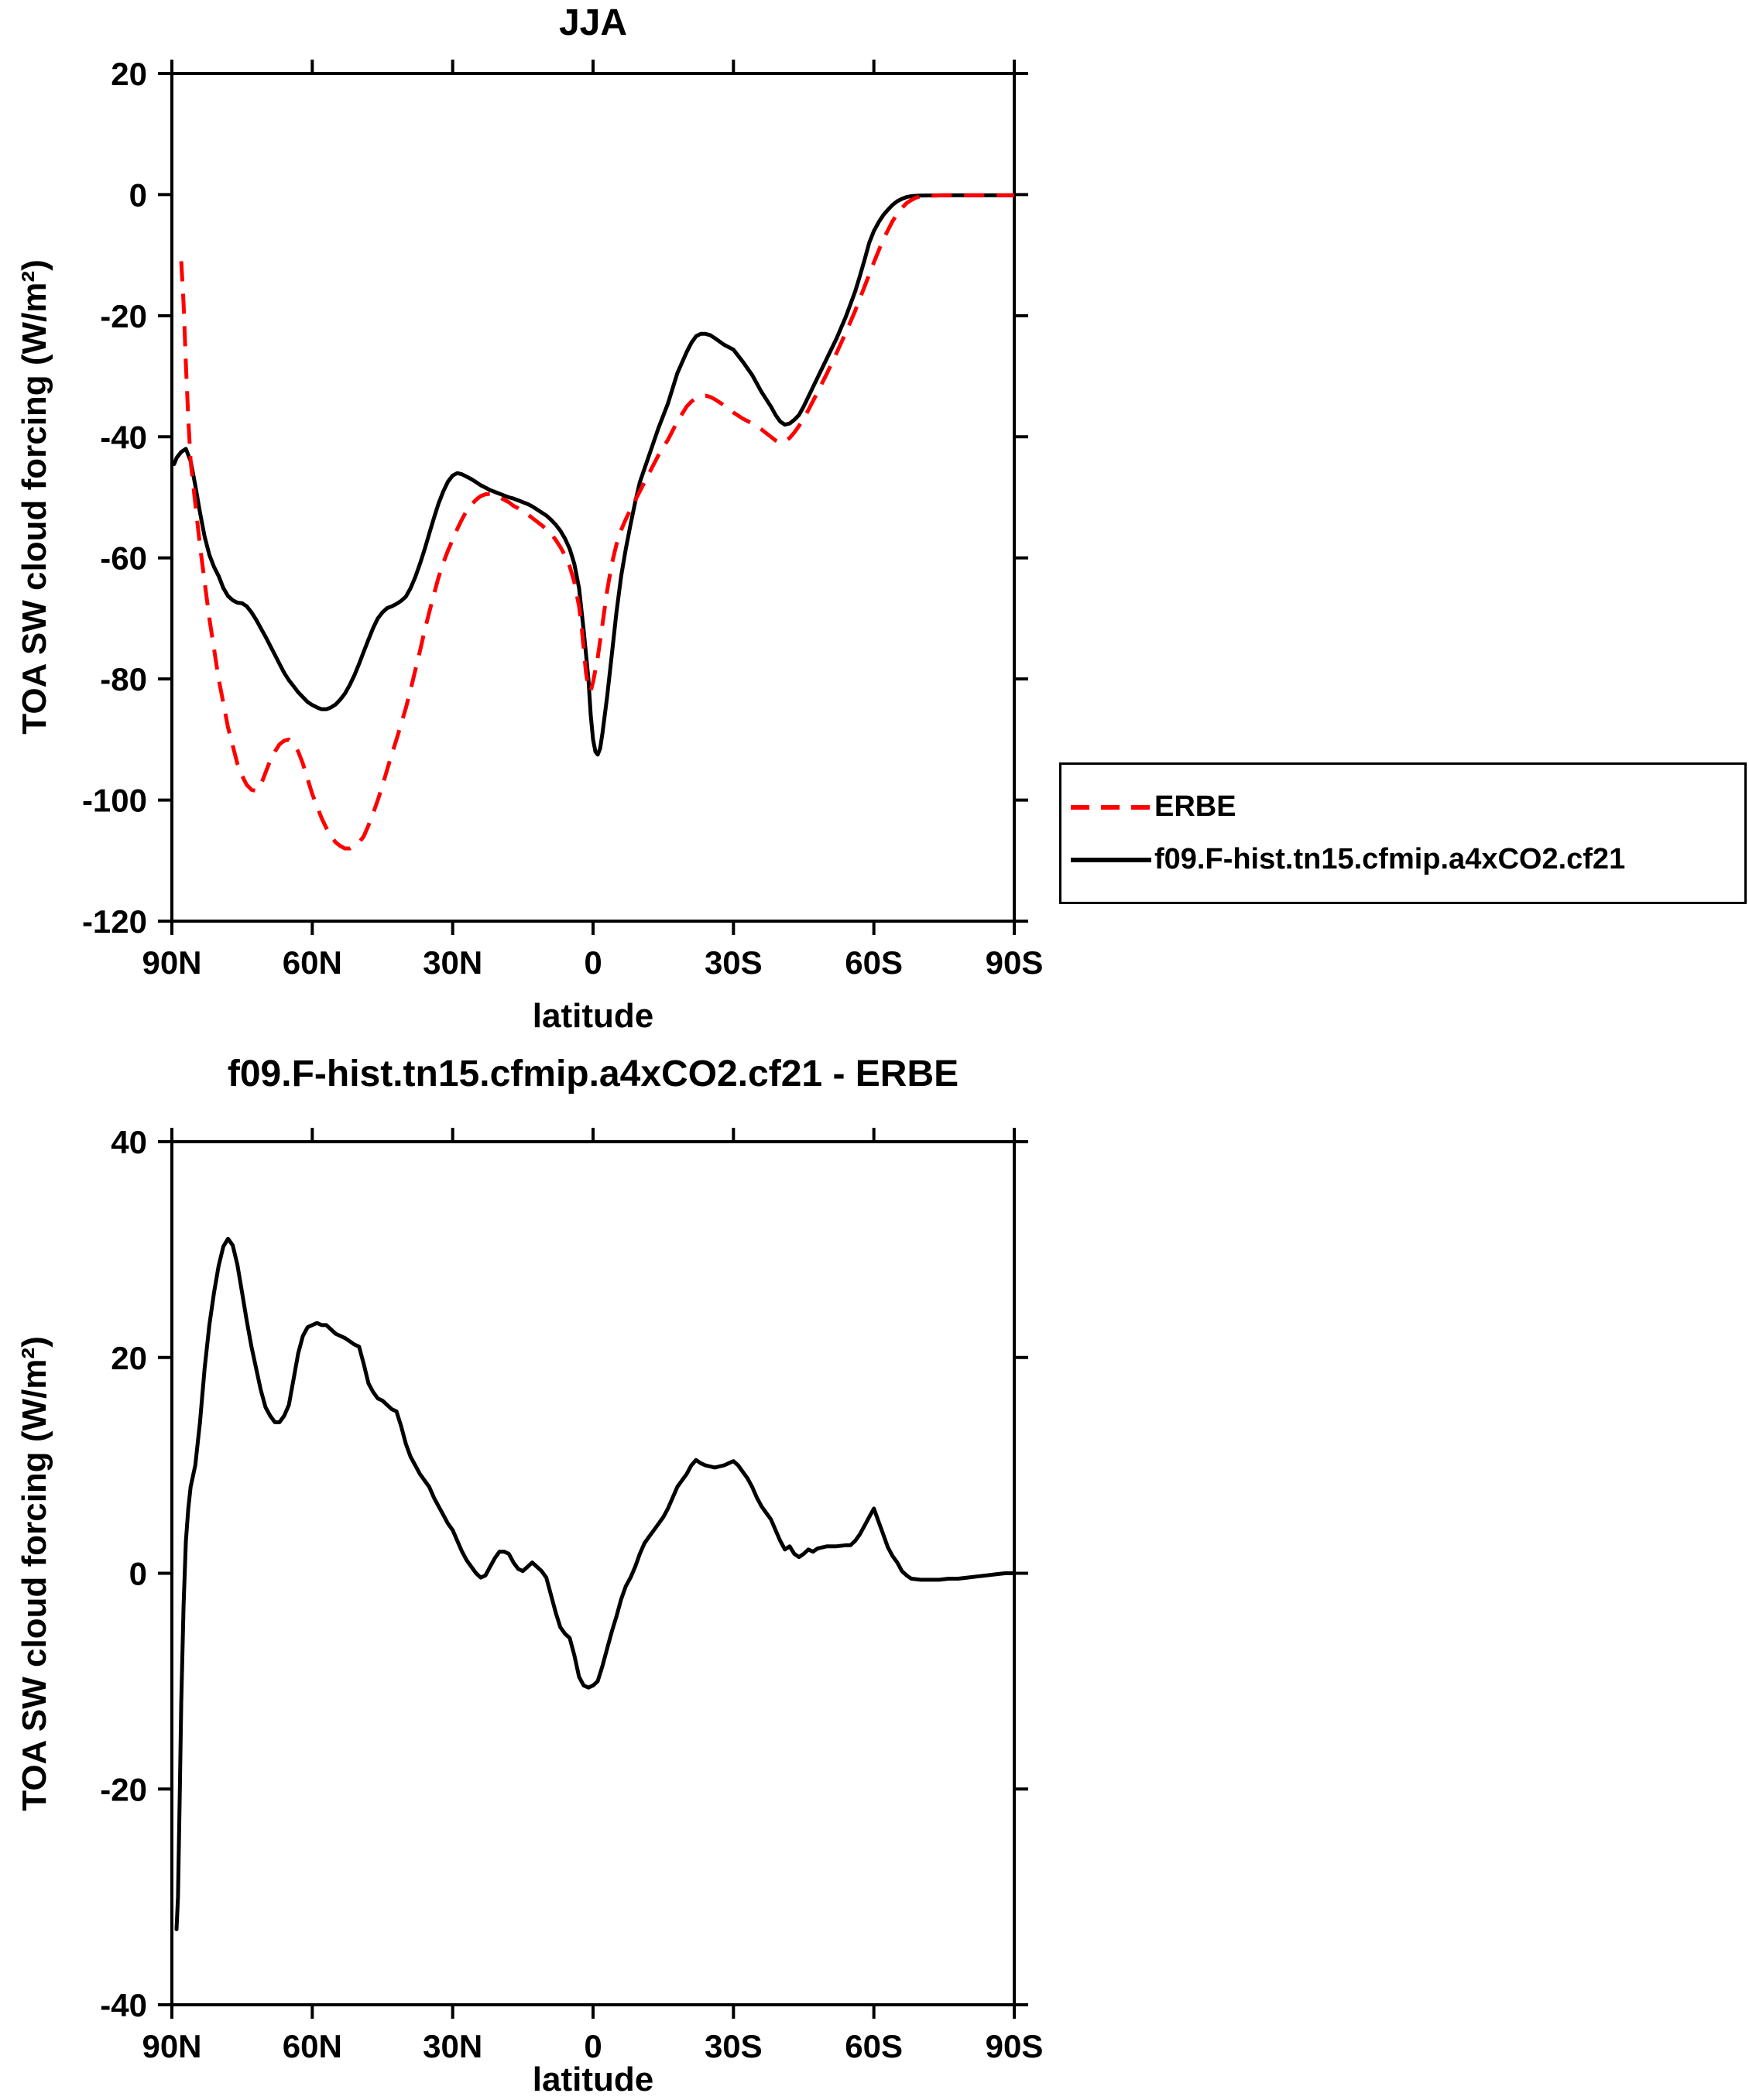 The width and height of the screenshot is (1749, 2100). I want to click on series-line-erbe, so click(596, 522).